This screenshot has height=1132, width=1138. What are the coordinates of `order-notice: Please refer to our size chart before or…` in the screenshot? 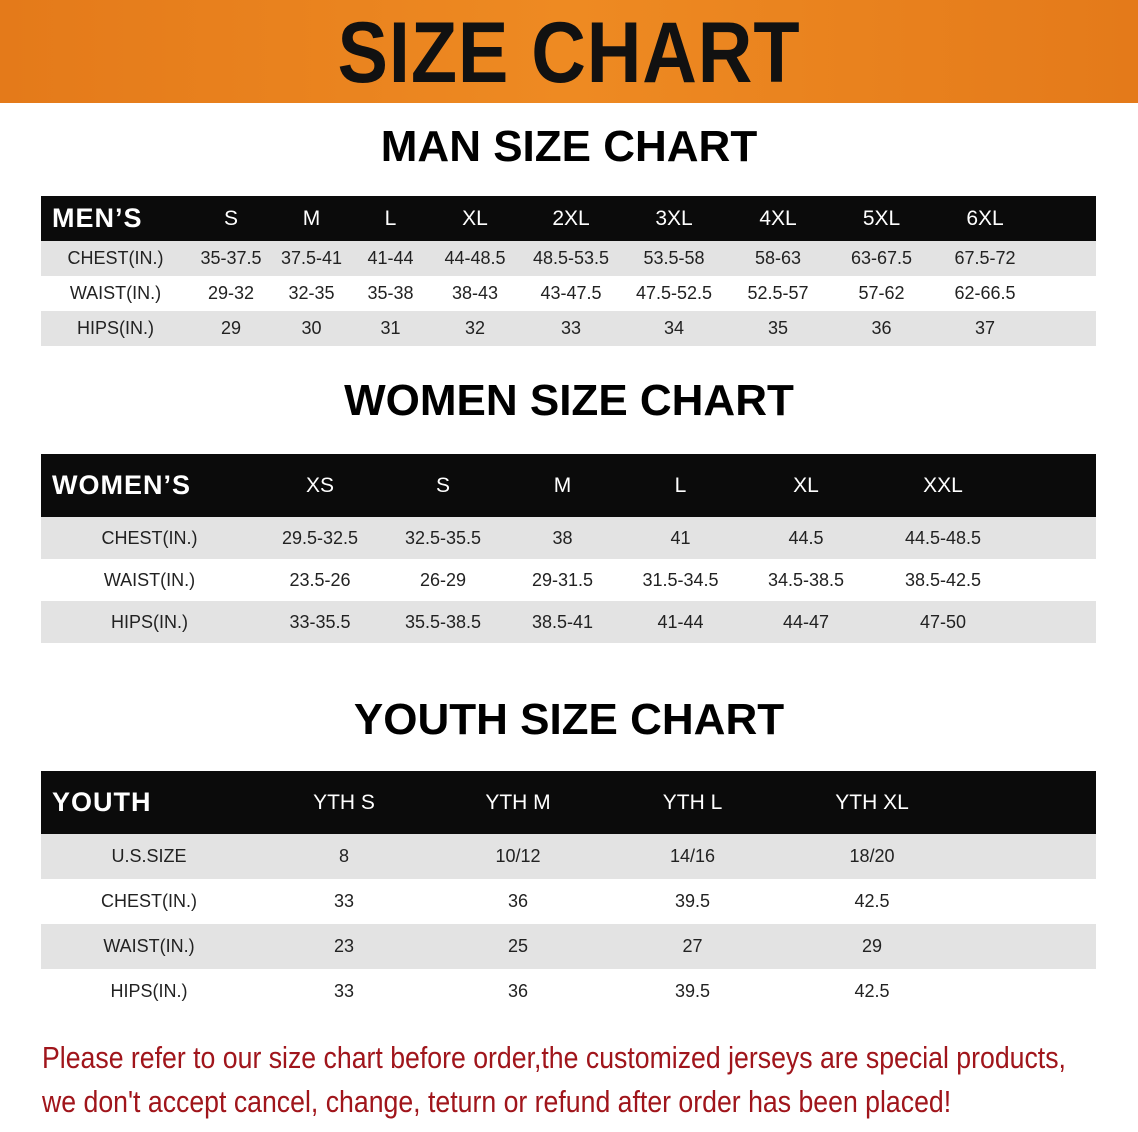 It's located at (584, 1080).